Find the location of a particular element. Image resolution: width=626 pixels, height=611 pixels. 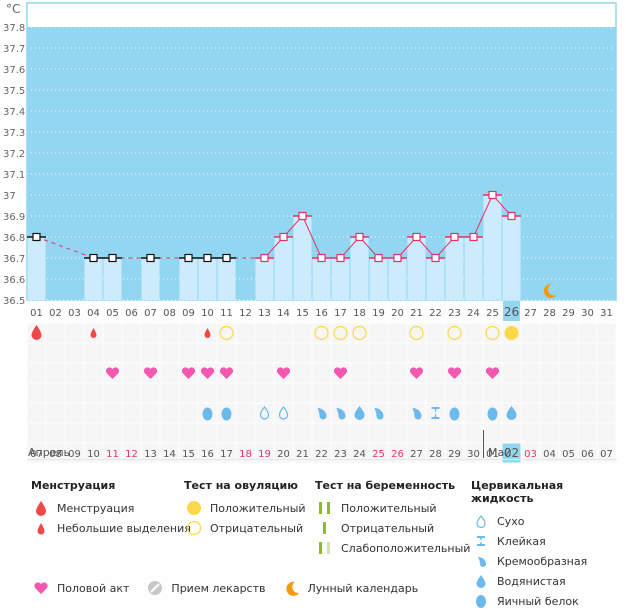

calendar-day-label: 11 is located at coordinates (112, 454).